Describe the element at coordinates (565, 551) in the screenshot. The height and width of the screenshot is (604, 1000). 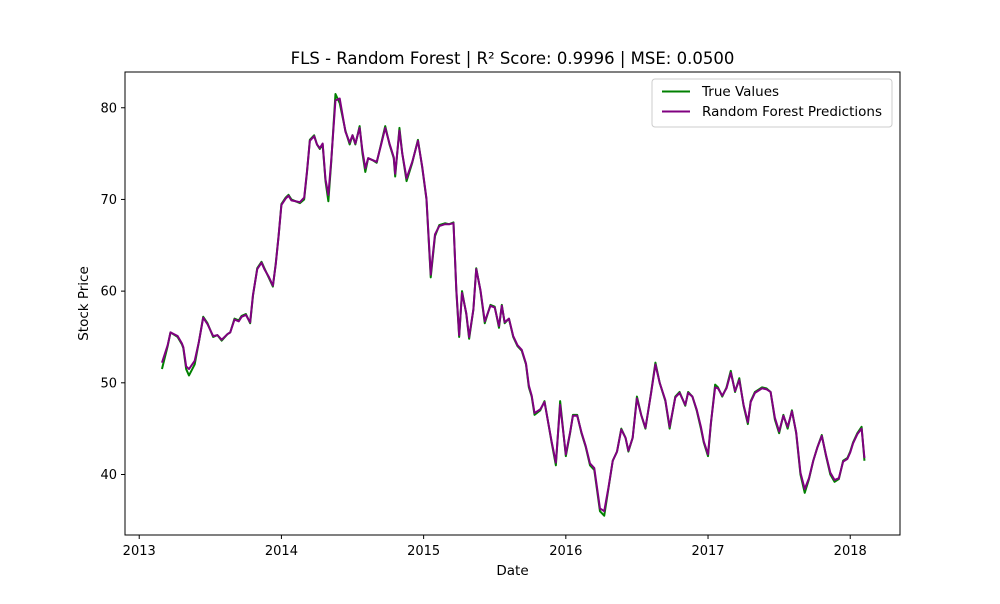
I see `x-tick-label: 2016` at that location.